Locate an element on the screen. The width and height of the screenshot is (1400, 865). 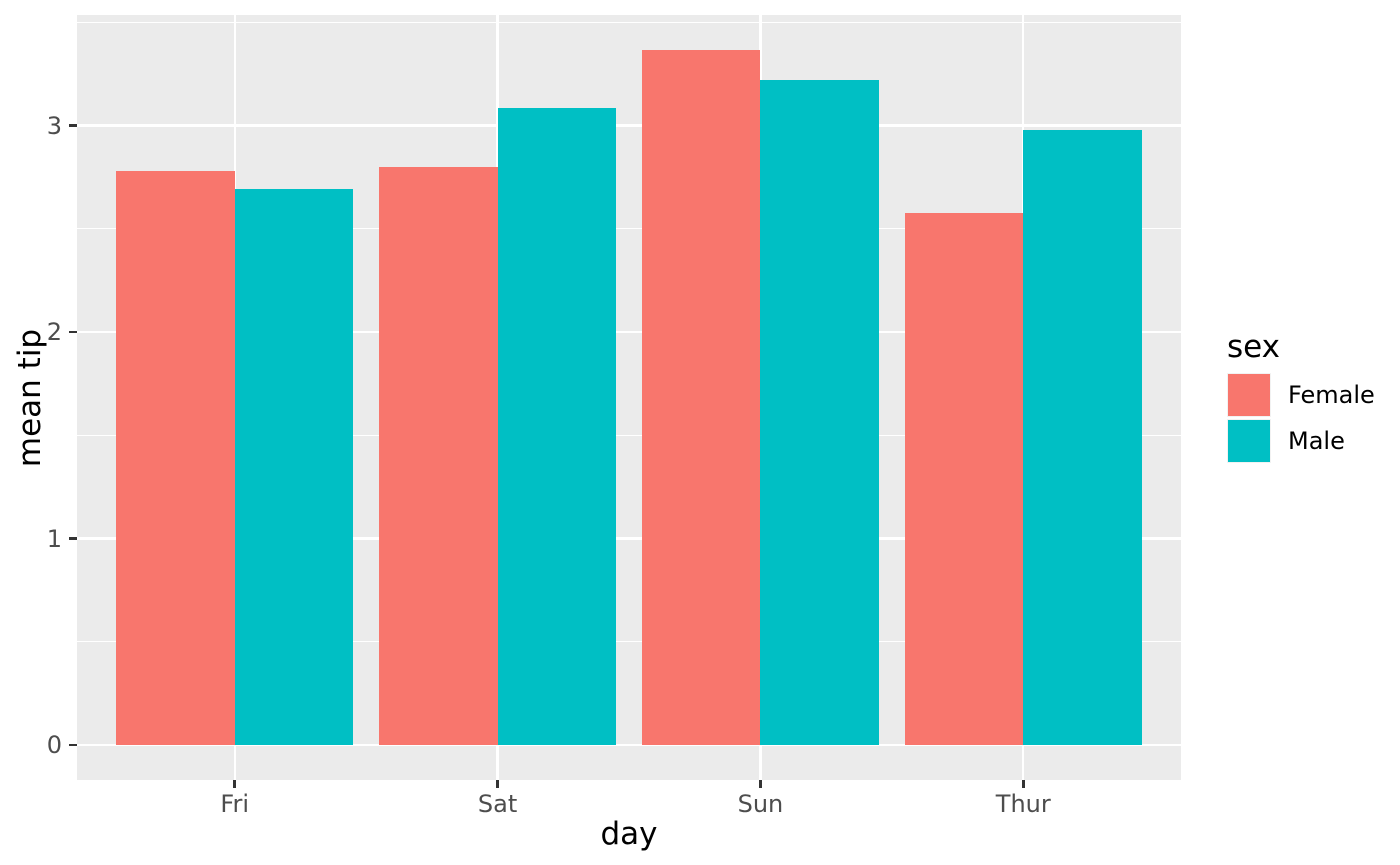
legend-item-female: Female is located at coordinates (1301, 394).